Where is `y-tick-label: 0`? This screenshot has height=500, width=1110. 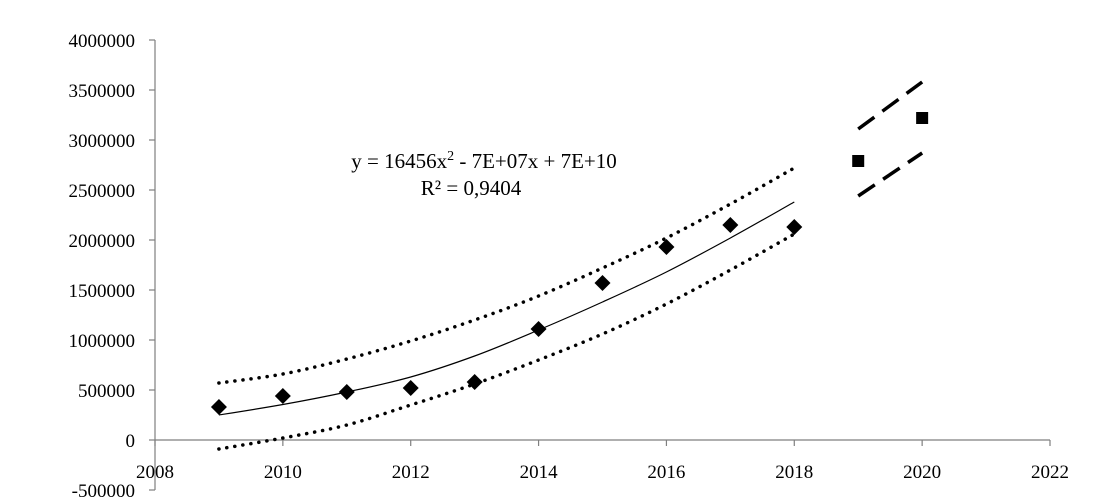
y-tick-label: 0 is located at coordinates (131, 441).